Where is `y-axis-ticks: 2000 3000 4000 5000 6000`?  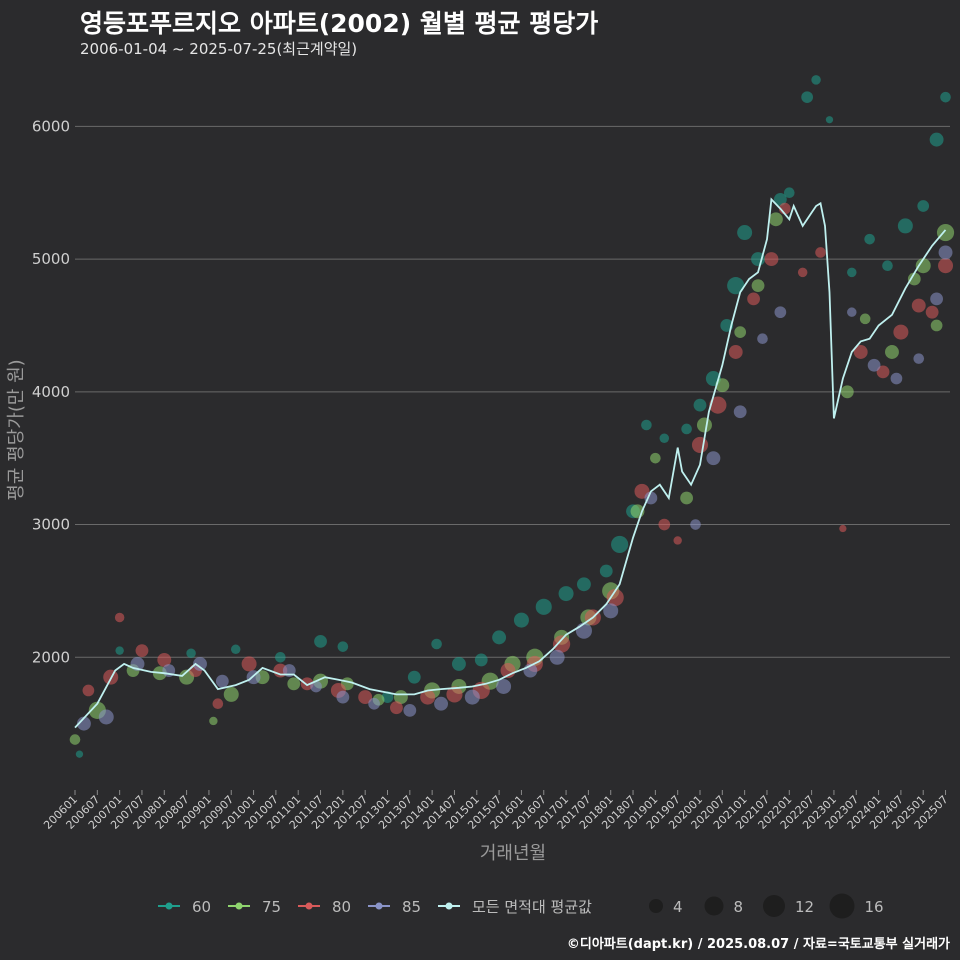
y-axis-ticks: 2000 3000 4000 5000 6000 is located at coordinates (51, 391).